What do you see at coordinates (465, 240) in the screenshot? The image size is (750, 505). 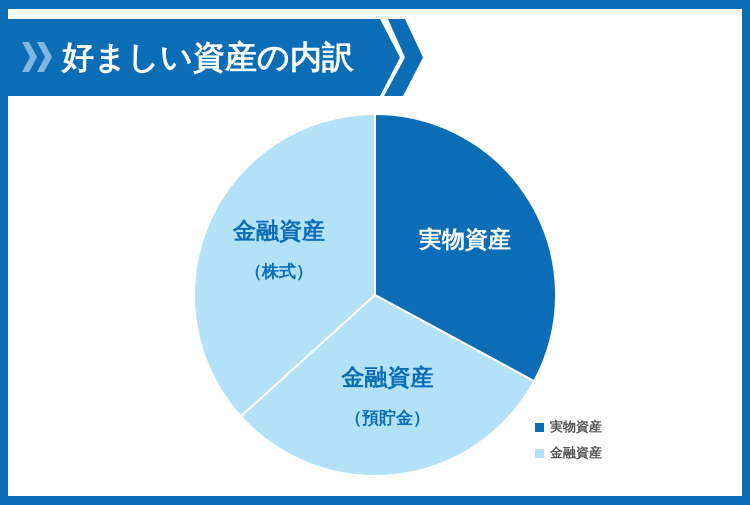 I see `slice-label: 実物資産` at bounding box center [465, 240].